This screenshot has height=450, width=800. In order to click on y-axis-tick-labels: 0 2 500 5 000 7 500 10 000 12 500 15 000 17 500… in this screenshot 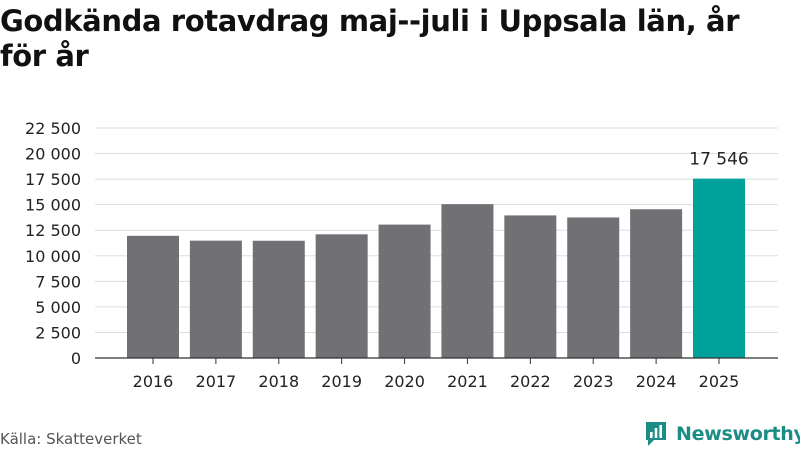, I will do `click(53, 243)`.